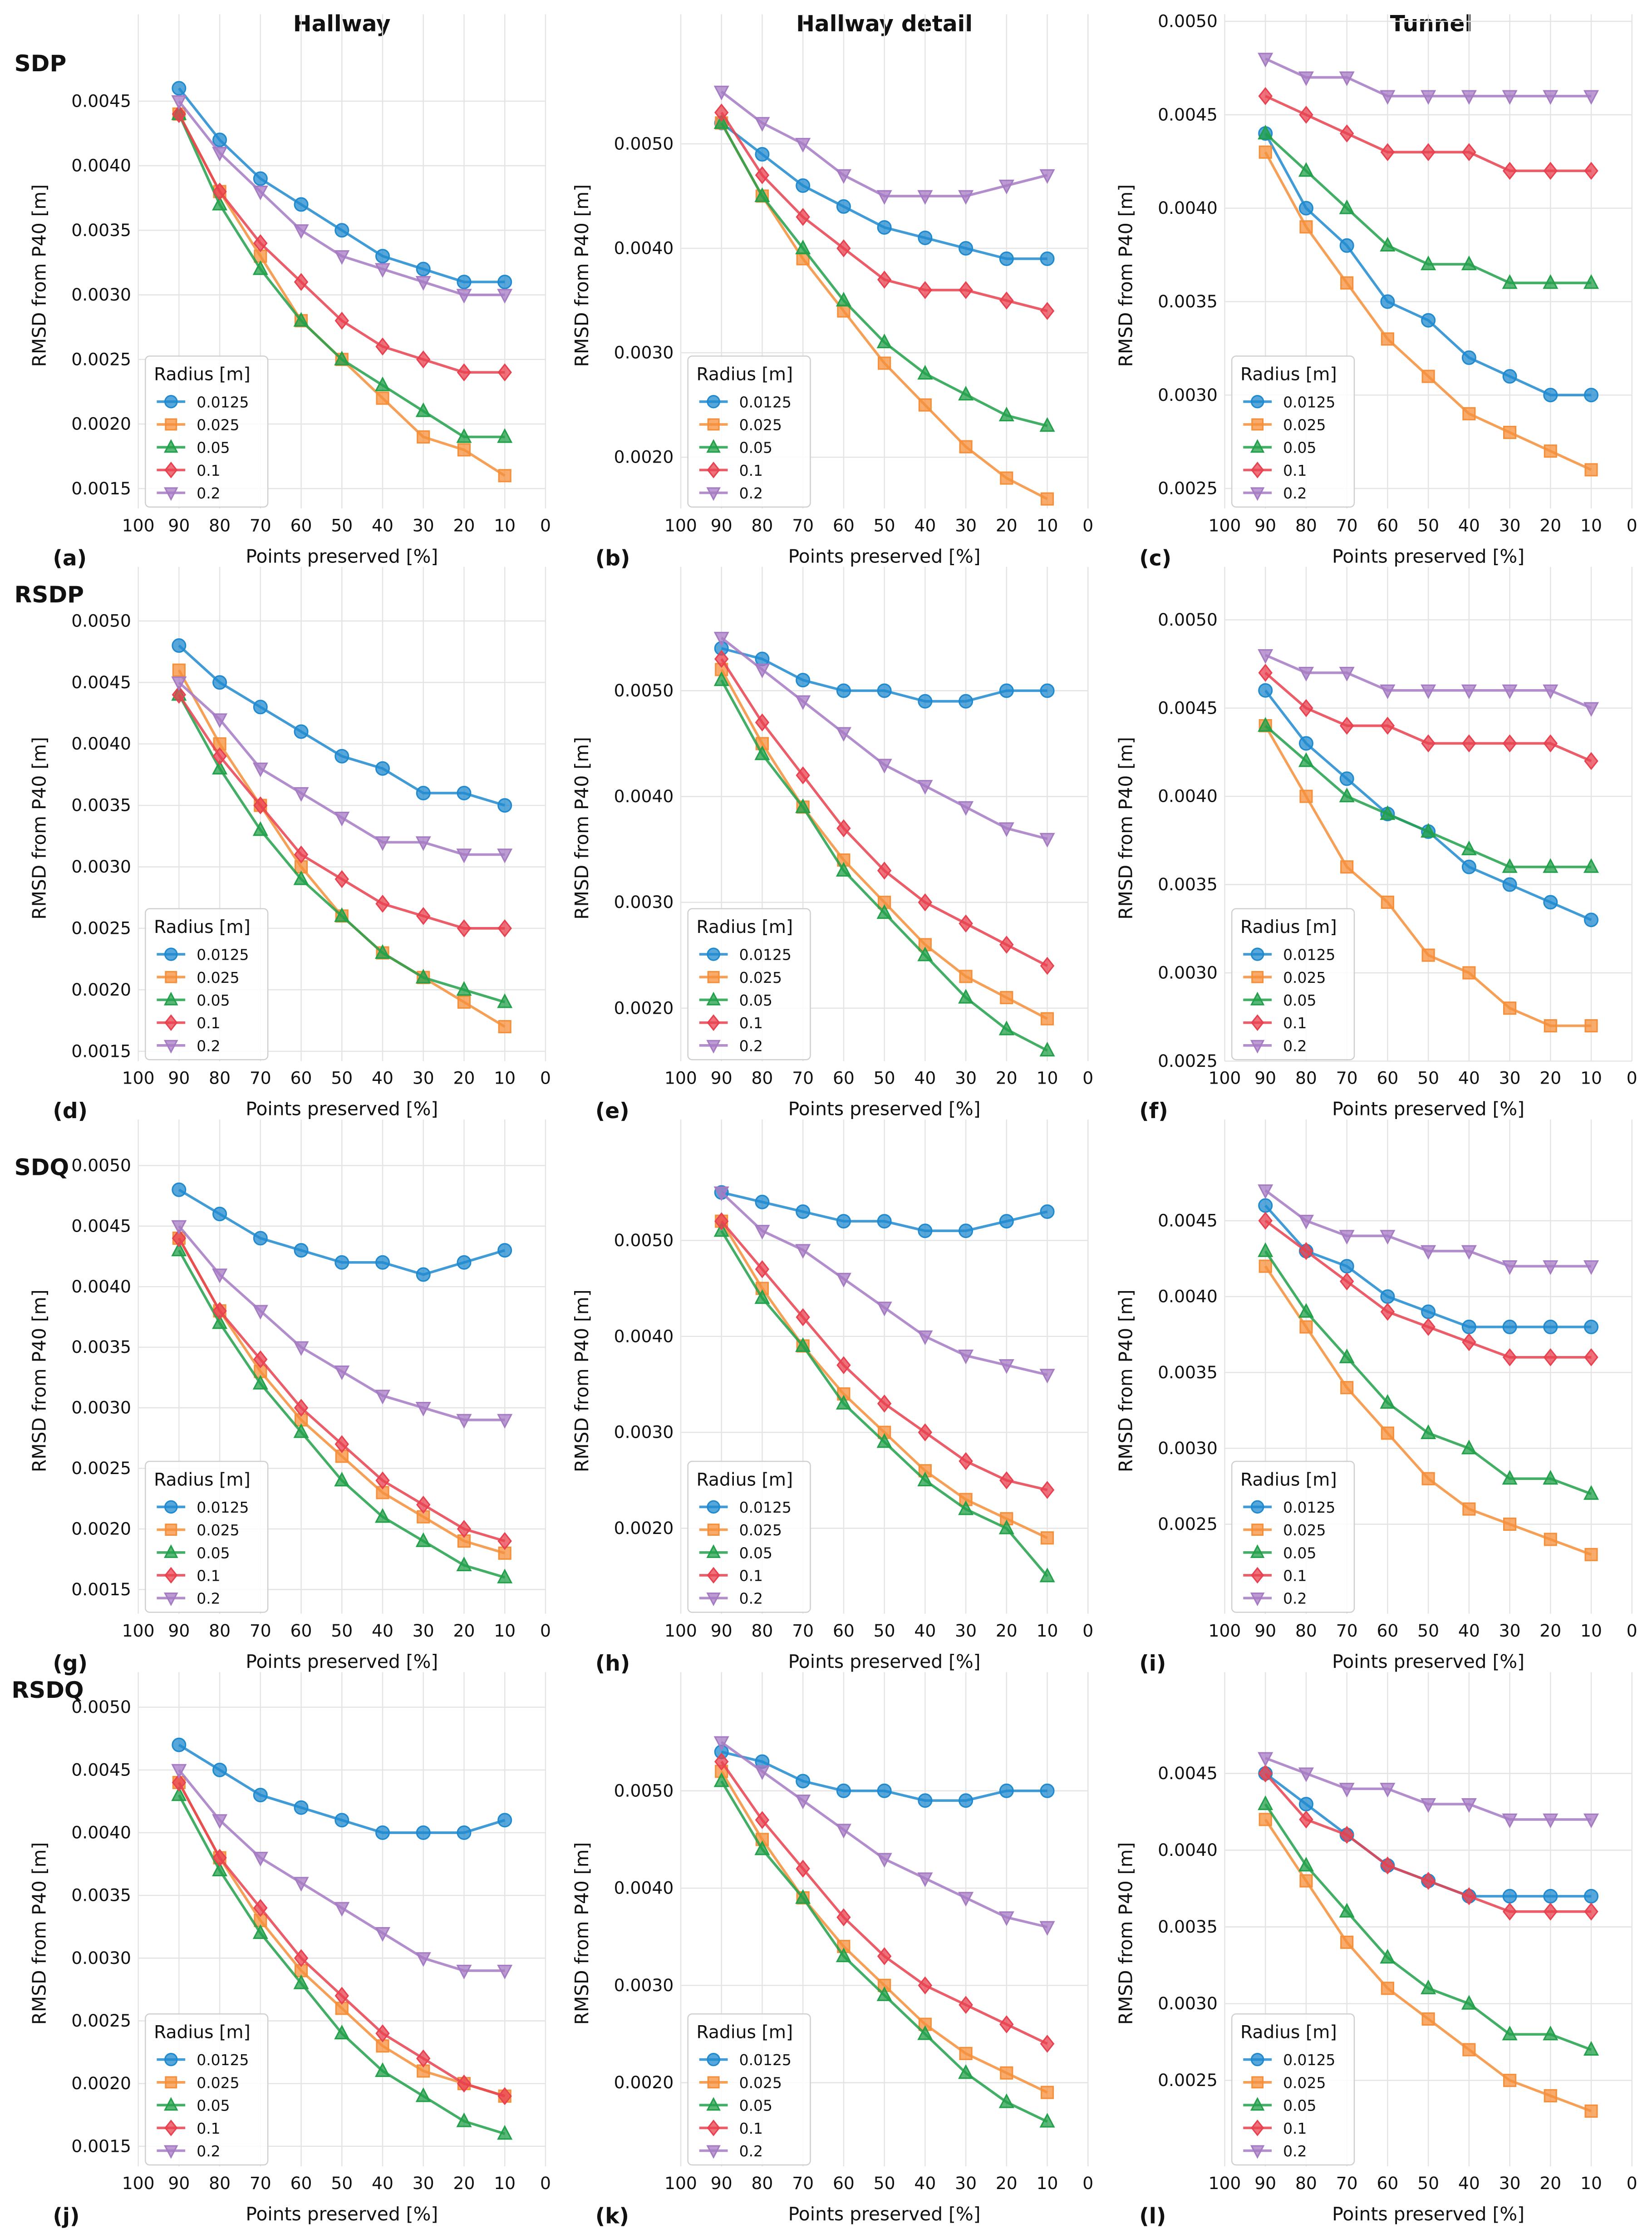  What do you see at coordinates (884, 1285) in the screenshot?
I see `series-0.2` at bounding box center [884, 1285].